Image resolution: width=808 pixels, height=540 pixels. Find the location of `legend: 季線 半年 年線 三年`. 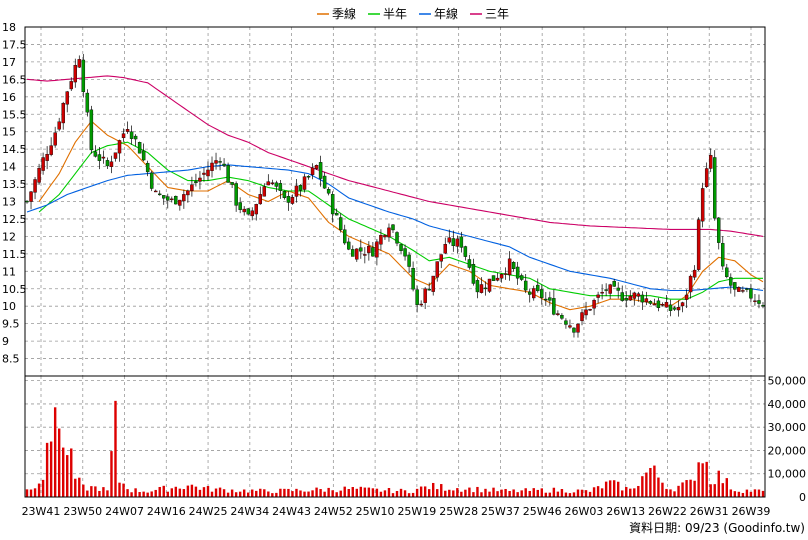

legend: 季線 半年 年線 三年 is located at coordinates (413, 13).